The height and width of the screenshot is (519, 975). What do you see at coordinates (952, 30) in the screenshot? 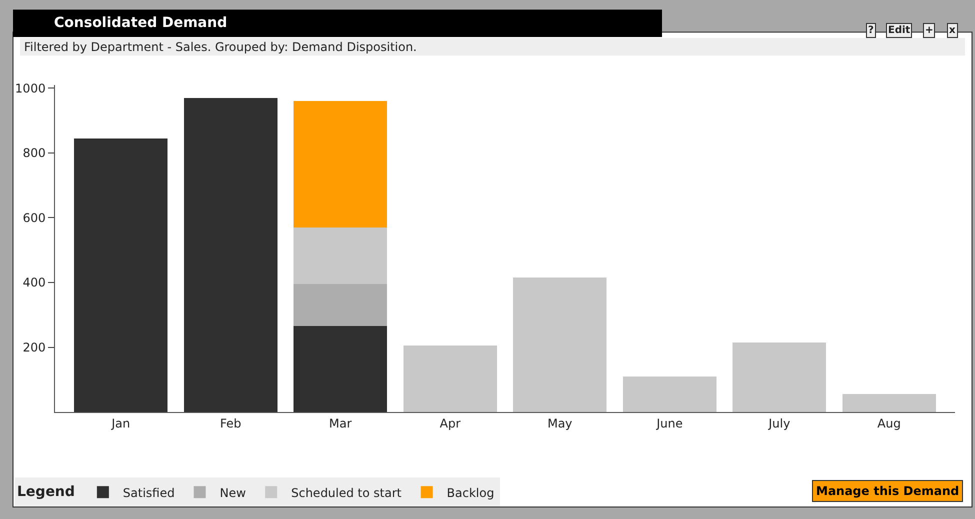
I see `text: x` at bounding box center [952, 30].